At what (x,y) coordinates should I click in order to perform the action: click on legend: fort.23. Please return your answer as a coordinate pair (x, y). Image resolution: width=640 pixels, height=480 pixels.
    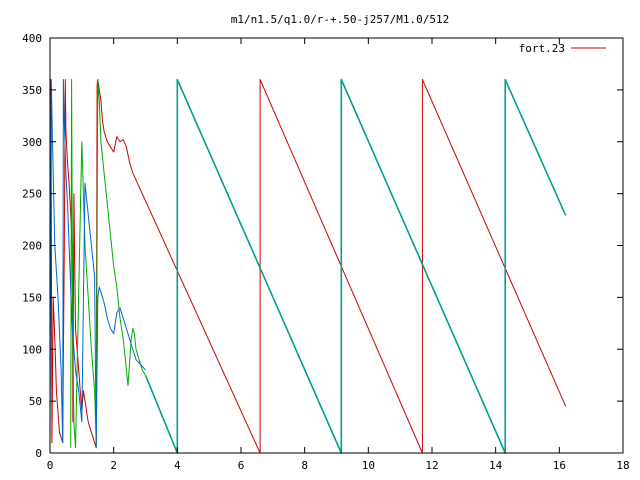
    Looking at the image, I should click on (562, 48).